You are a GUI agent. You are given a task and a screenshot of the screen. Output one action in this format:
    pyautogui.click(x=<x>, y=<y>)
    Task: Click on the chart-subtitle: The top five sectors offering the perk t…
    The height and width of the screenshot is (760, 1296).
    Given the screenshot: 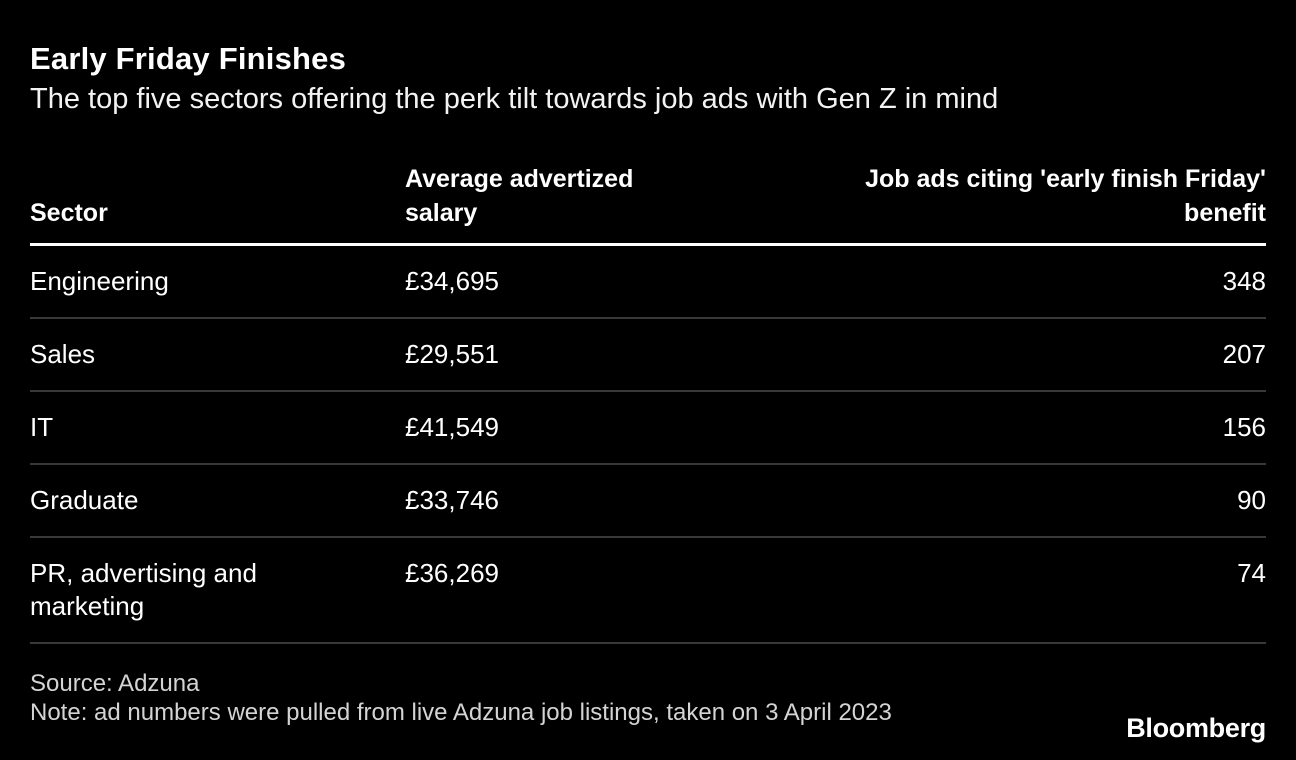 What is the action you would take?
    pyautogui.click(x=514, y=99)
    